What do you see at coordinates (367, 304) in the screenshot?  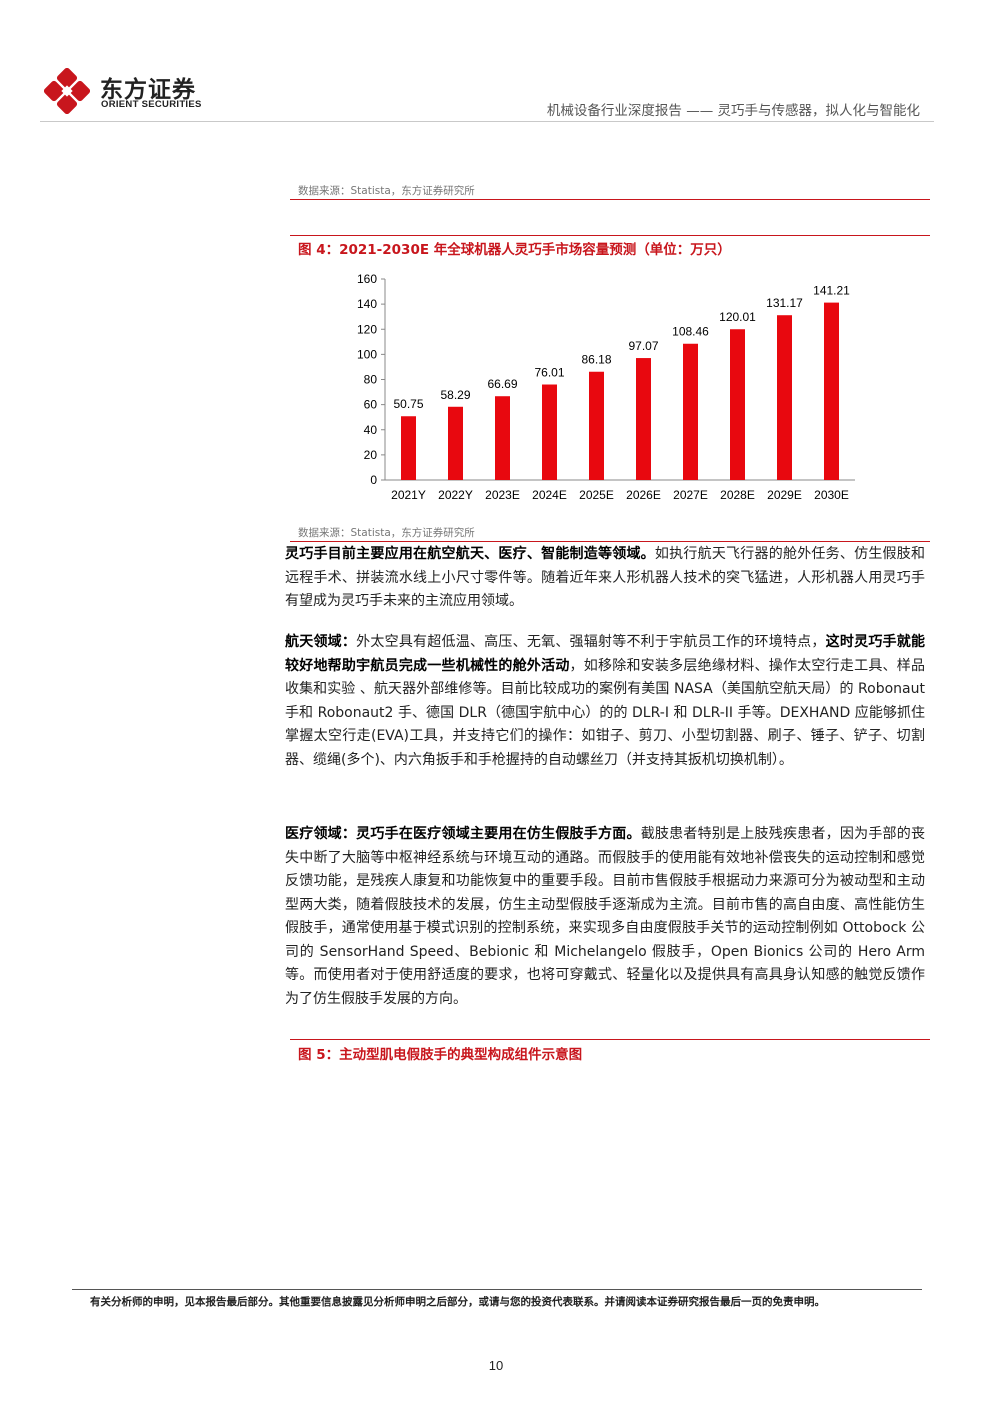 I see `y-tick-label: 140` at bounding box center [367, 304].